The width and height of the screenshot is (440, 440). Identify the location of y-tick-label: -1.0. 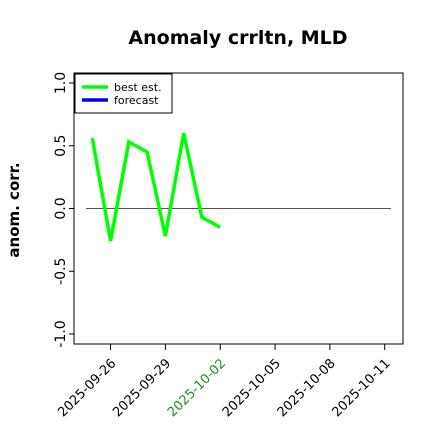
(61, 333).